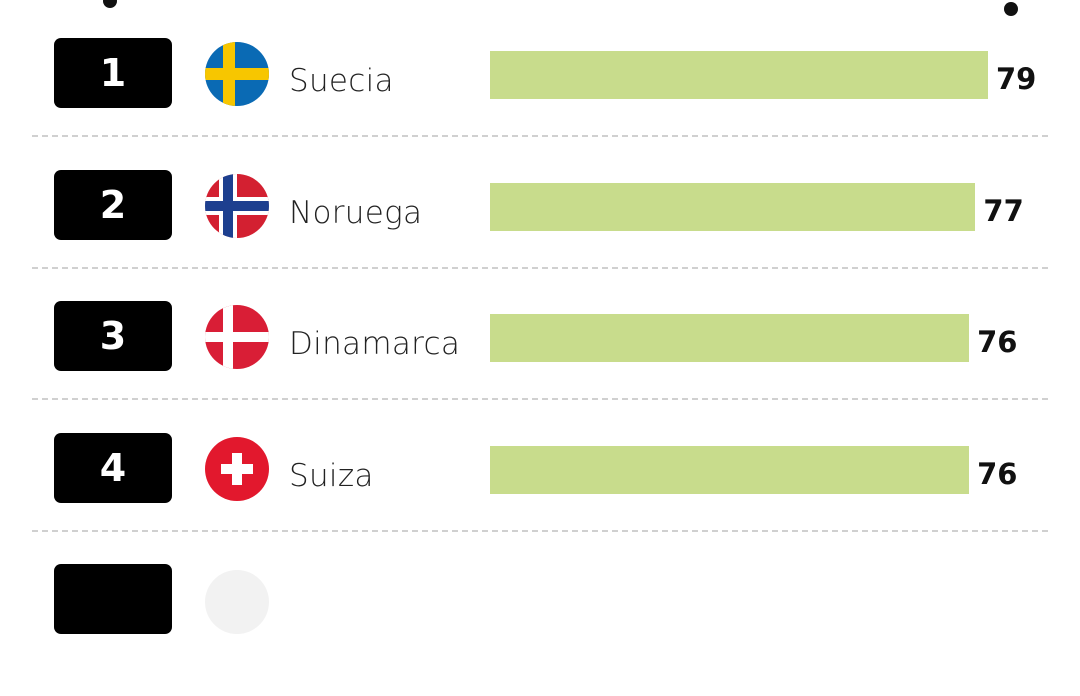 The image size is (1080, 696). What do you see at coordinates (237, 602) in the screenshot?
I see `partial-flag-icon` at bounding box center [237, 602].